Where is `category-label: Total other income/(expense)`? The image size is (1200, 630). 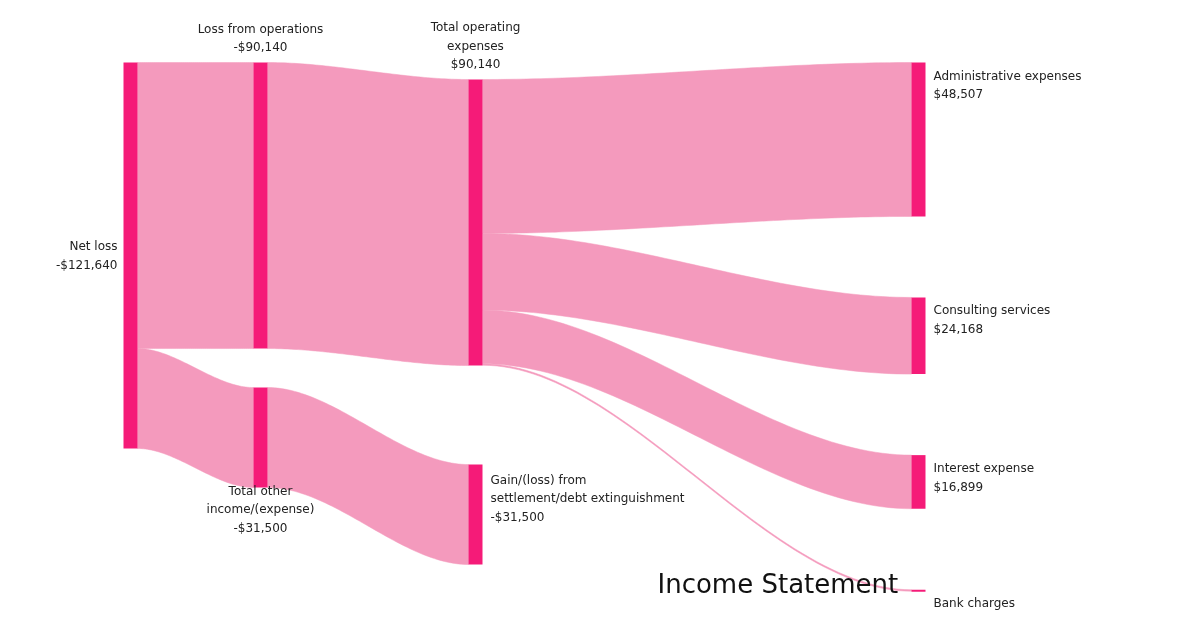
category-label: Total other income/(expense) is located at coordinates (260, 500).